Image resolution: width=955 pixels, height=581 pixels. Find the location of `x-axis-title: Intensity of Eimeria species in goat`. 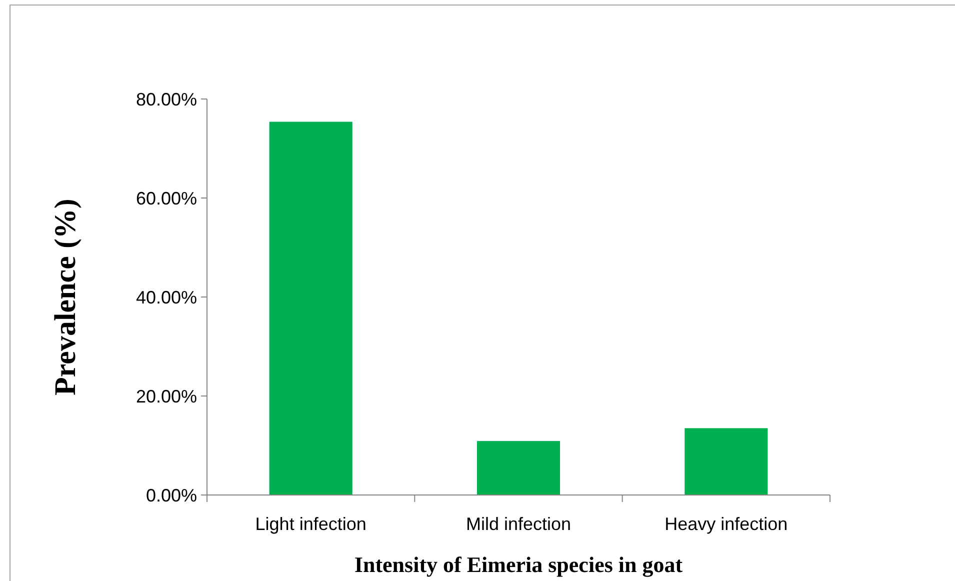

x-axis-title: Intensity of Eimeria species in goat is located at coordinates (519, 564).